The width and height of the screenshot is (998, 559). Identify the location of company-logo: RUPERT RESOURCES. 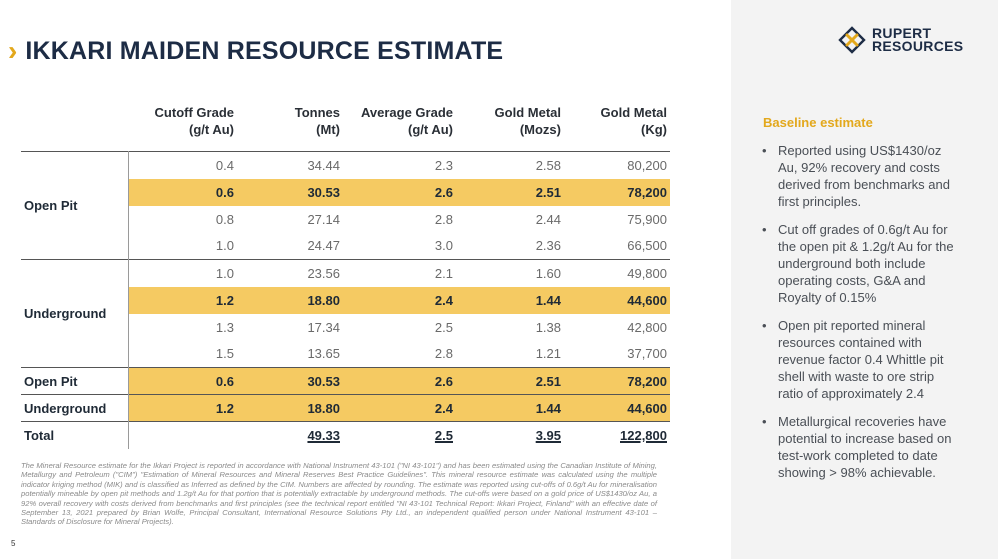
(900, 40).